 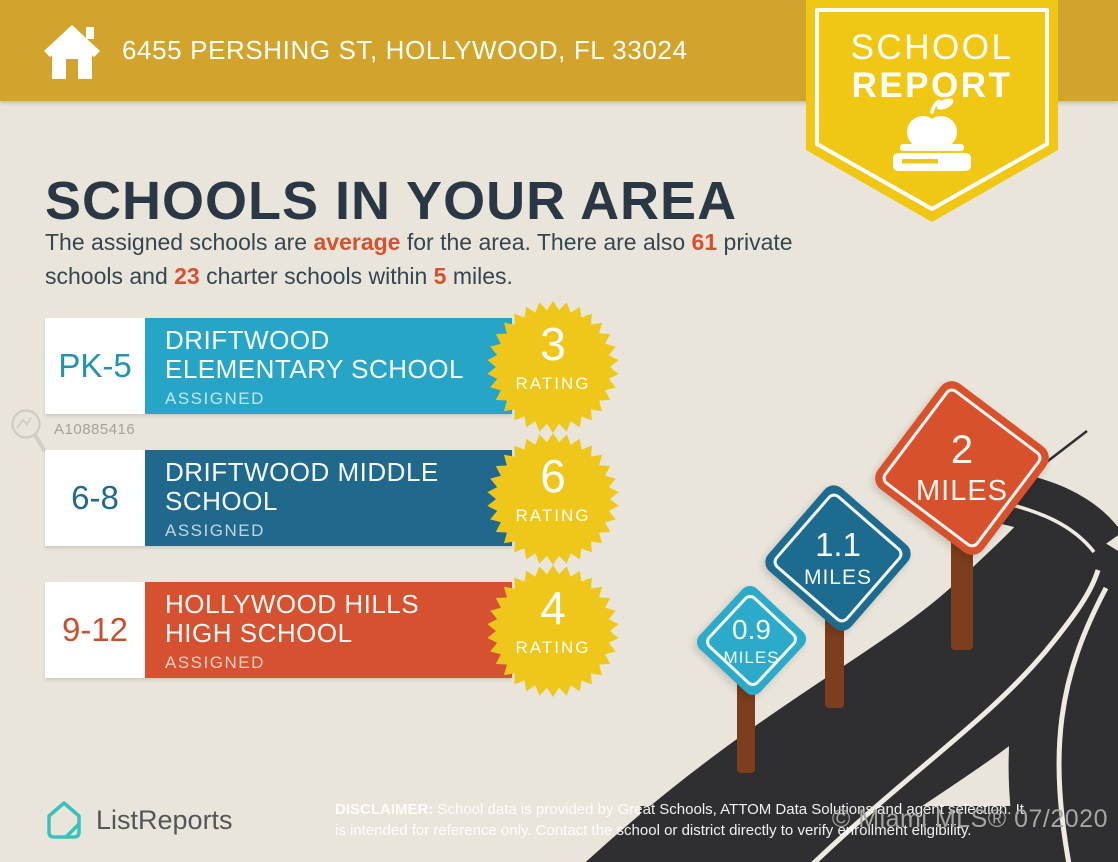 I want to click on rating-value: 4, so click(x=553, y=608).